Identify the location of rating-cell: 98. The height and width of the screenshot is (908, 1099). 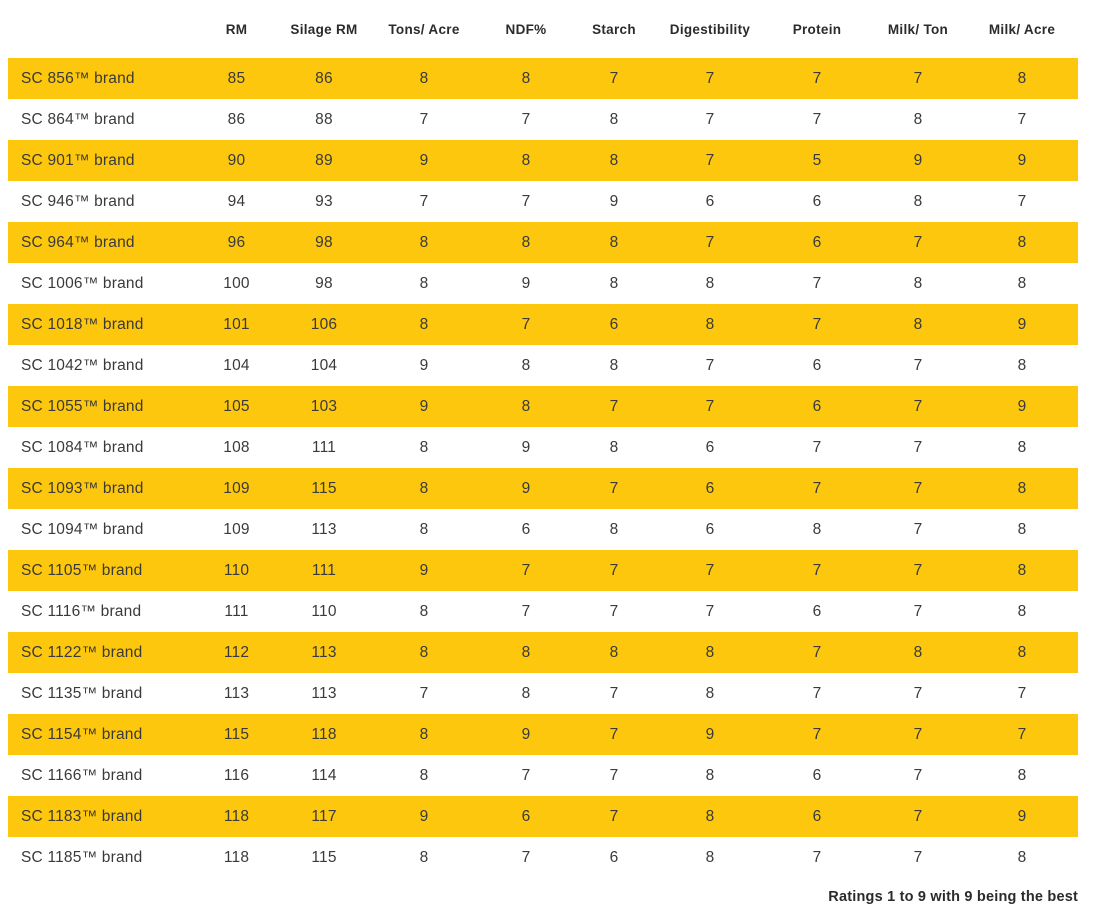
(324, 242).